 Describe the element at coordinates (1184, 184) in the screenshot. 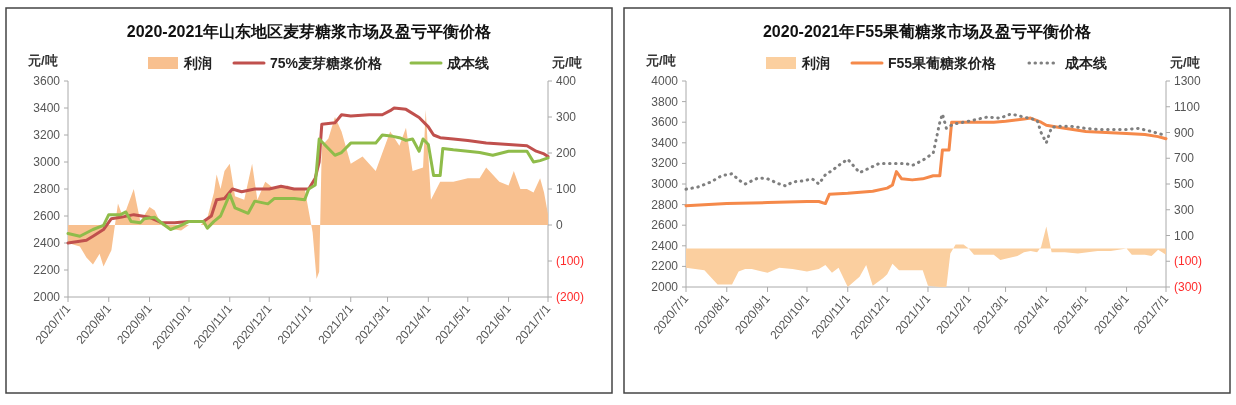

I see `y2-tick-label: 500` at that location.